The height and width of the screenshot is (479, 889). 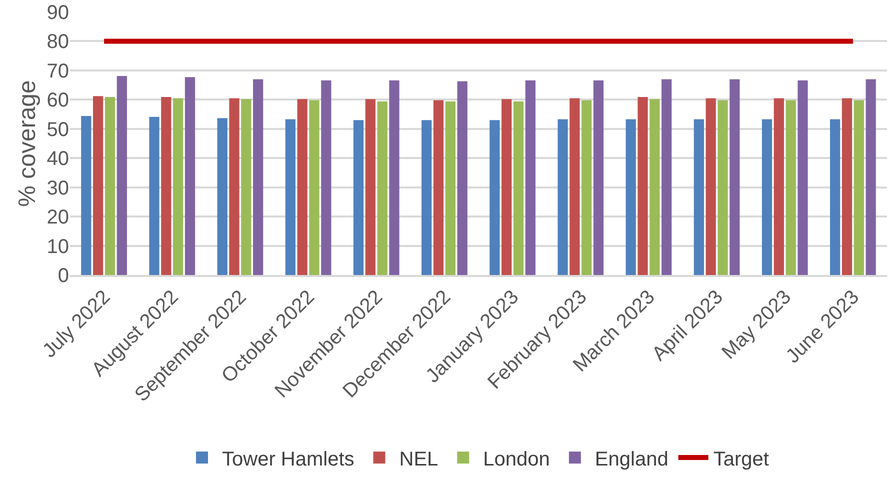 I want to click on legend-label: Target, so click(x=741, y=459).